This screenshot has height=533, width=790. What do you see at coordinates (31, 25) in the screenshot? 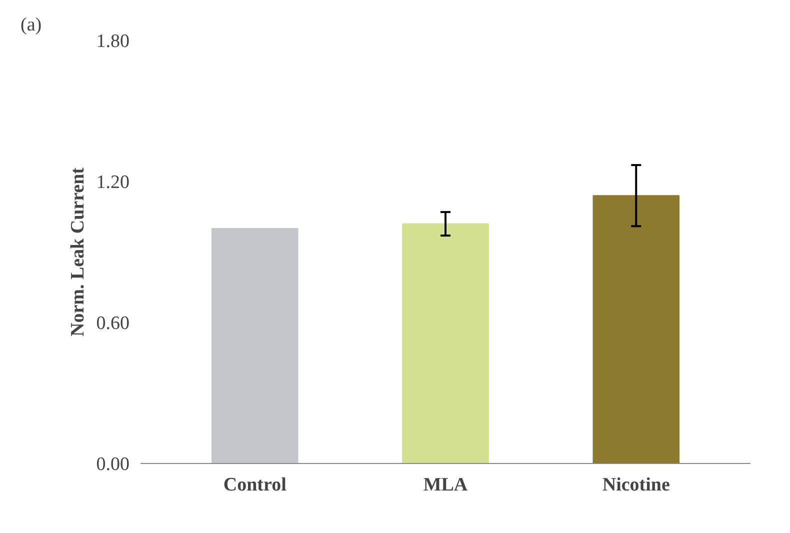
I see `text: (a)` at bounding box center [31, 25].